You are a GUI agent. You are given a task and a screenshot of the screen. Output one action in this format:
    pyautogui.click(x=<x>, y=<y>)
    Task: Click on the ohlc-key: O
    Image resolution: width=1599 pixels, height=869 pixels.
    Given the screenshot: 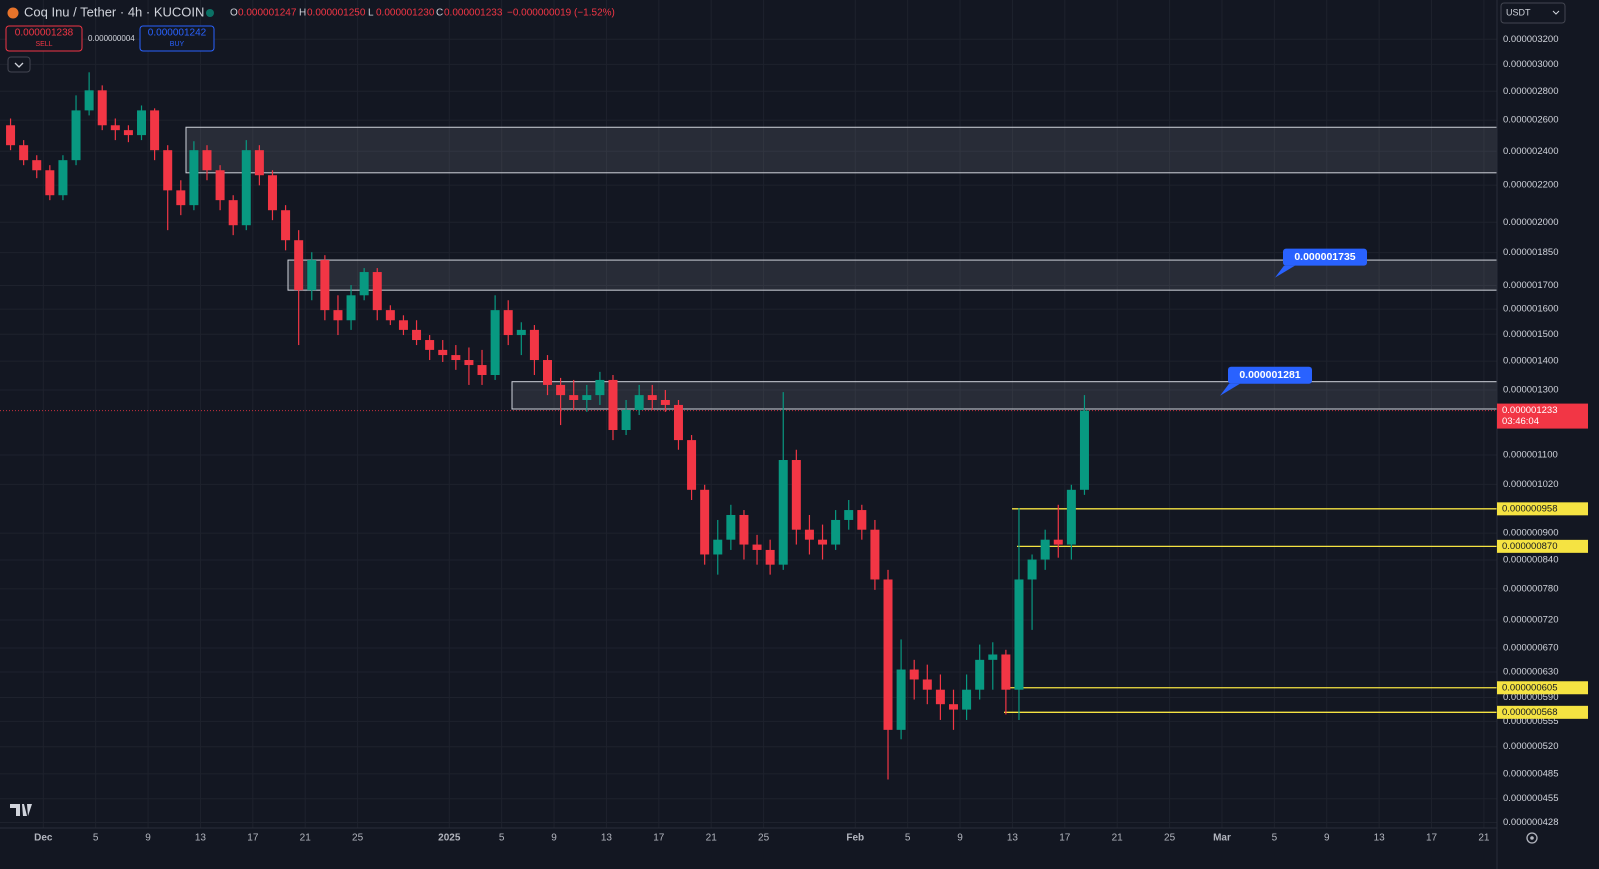 What is the action you would take?
    pyautogui.click(x=234, y=13)
    